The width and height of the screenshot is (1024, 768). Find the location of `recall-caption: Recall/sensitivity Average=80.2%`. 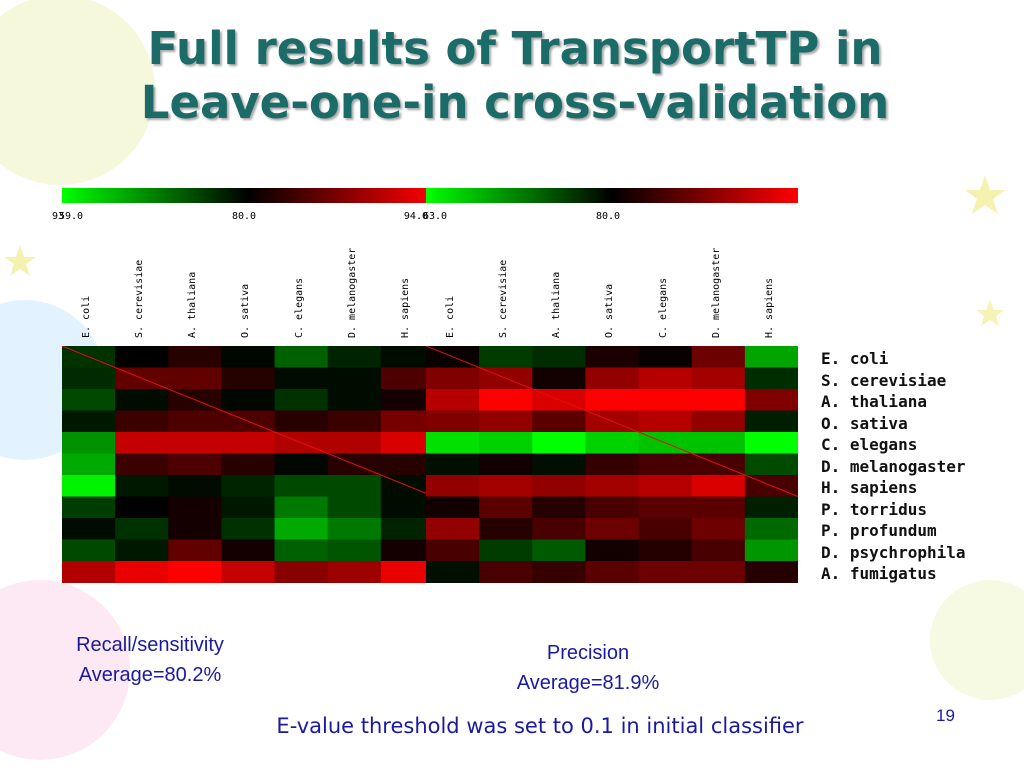

recall-caption: Recall/sensitivity Average=80.2% is located at coordinates (150, 660).